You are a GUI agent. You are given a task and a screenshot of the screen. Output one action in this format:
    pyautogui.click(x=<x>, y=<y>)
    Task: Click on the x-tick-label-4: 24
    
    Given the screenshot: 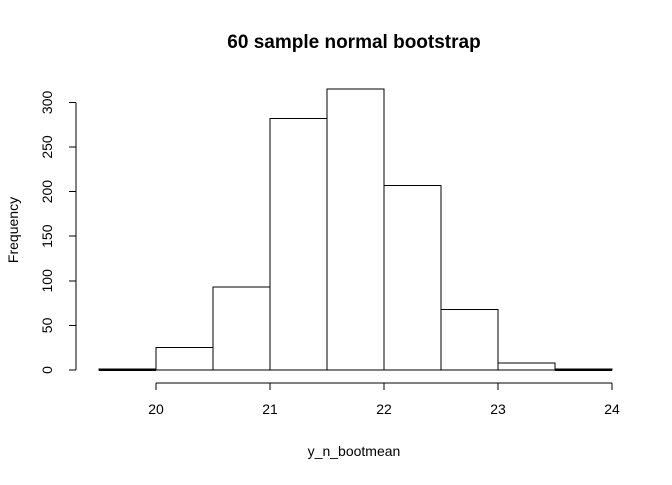 What is the action you would take?
    pyautogui.click(x=612, y=409)
    